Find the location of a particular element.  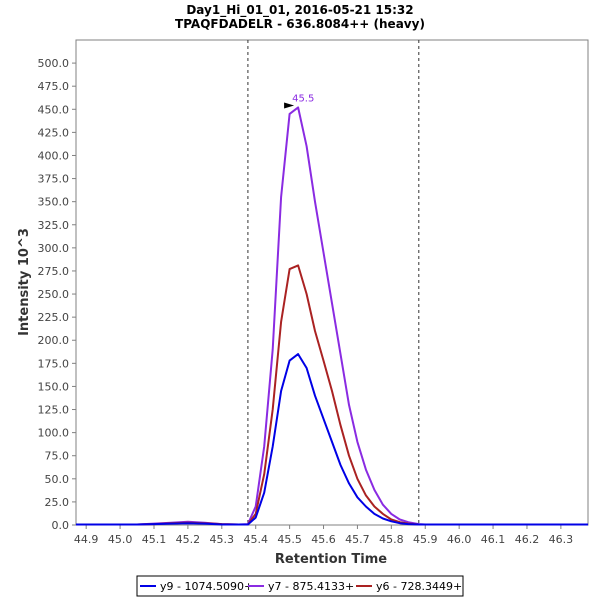

x-tick-label: 45.7 is located at coordinates (357, 539).